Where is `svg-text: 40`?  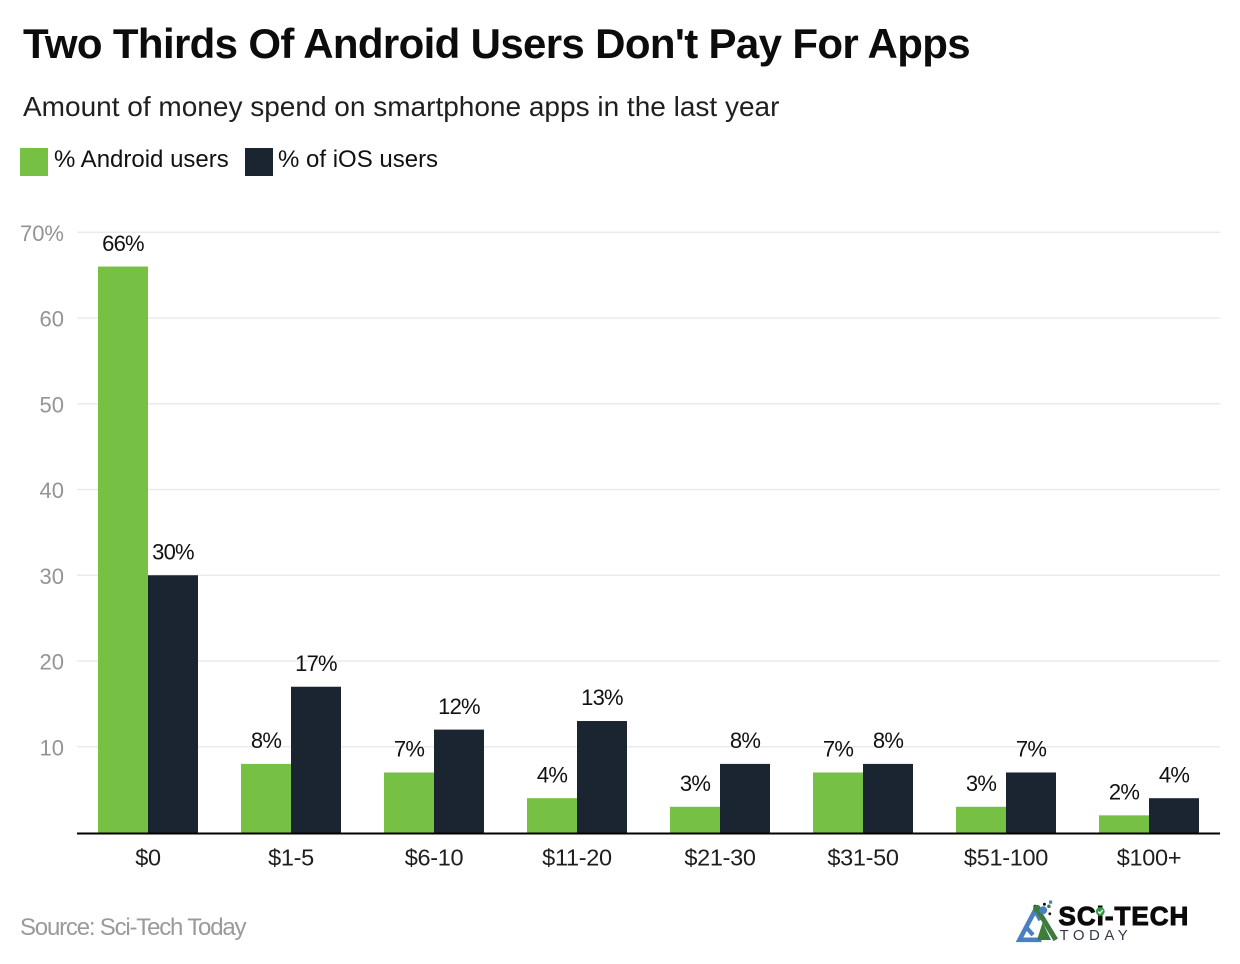 svg-text: 40 is located at coordinates (52, 490).